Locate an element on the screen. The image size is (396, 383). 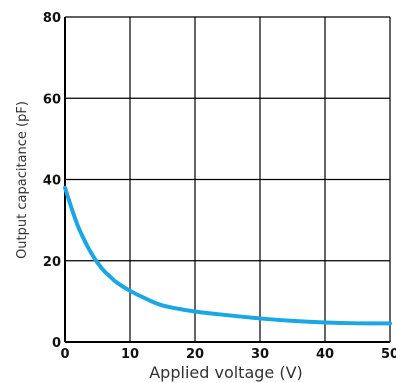
x-tick-label: 30 is located at coordinates (260, 354).